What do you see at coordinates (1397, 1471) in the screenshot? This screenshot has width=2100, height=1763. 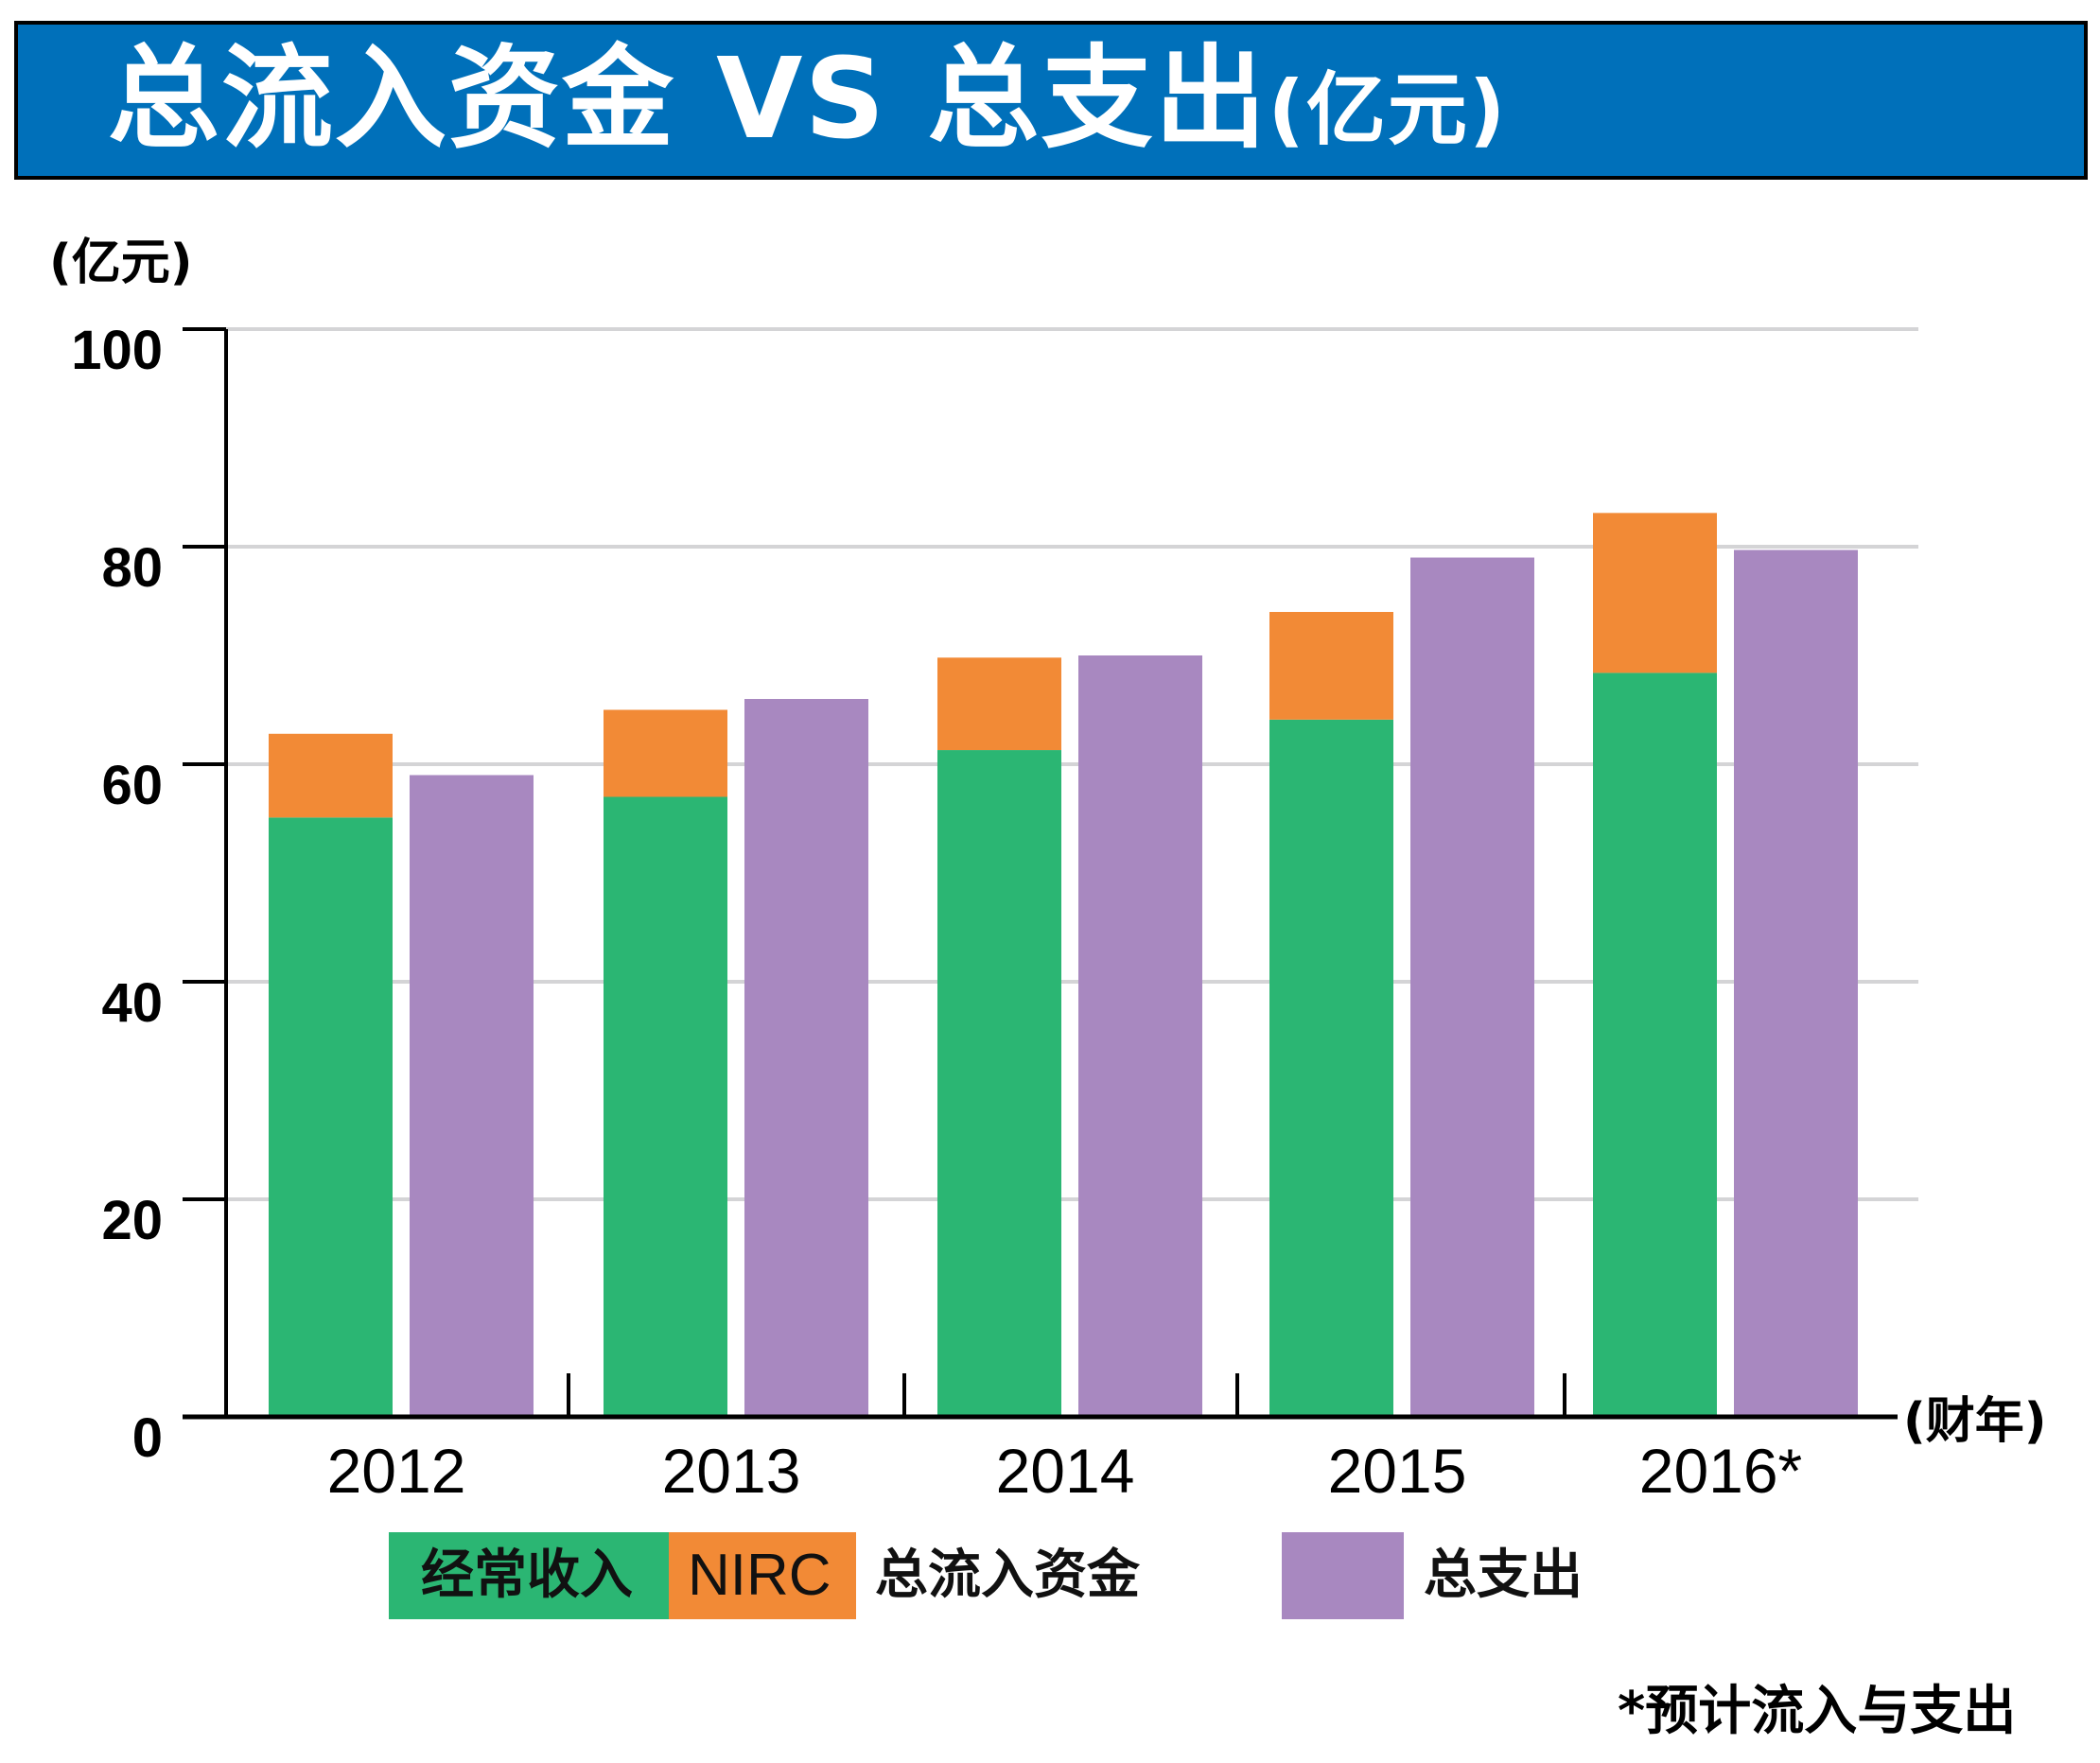 I see `x-tick-label: 2015` at bounding box center [1397, 1471].